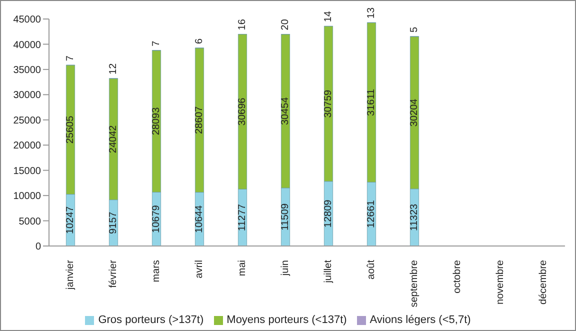 The image size is (576, 331). What do you see at coordinates (27, 196) in the screenshot?
I see `y-tick-label: 10000` at bounding box center [27, 196].